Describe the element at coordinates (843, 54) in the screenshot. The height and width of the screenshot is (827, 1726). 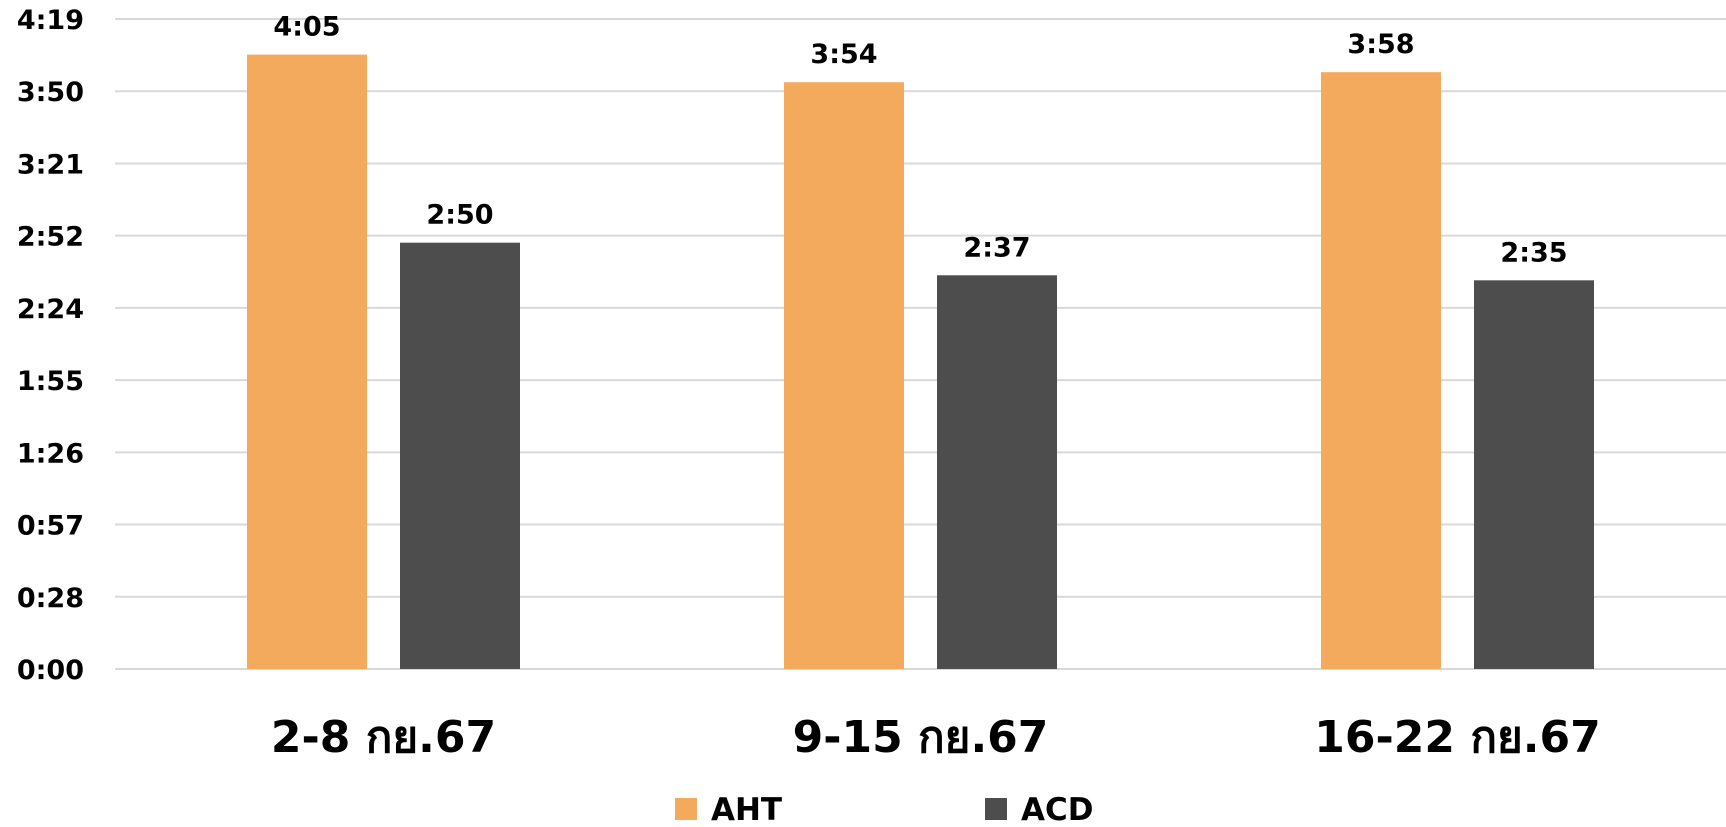
I see `data-label-aht-1: 3:54` at that location.